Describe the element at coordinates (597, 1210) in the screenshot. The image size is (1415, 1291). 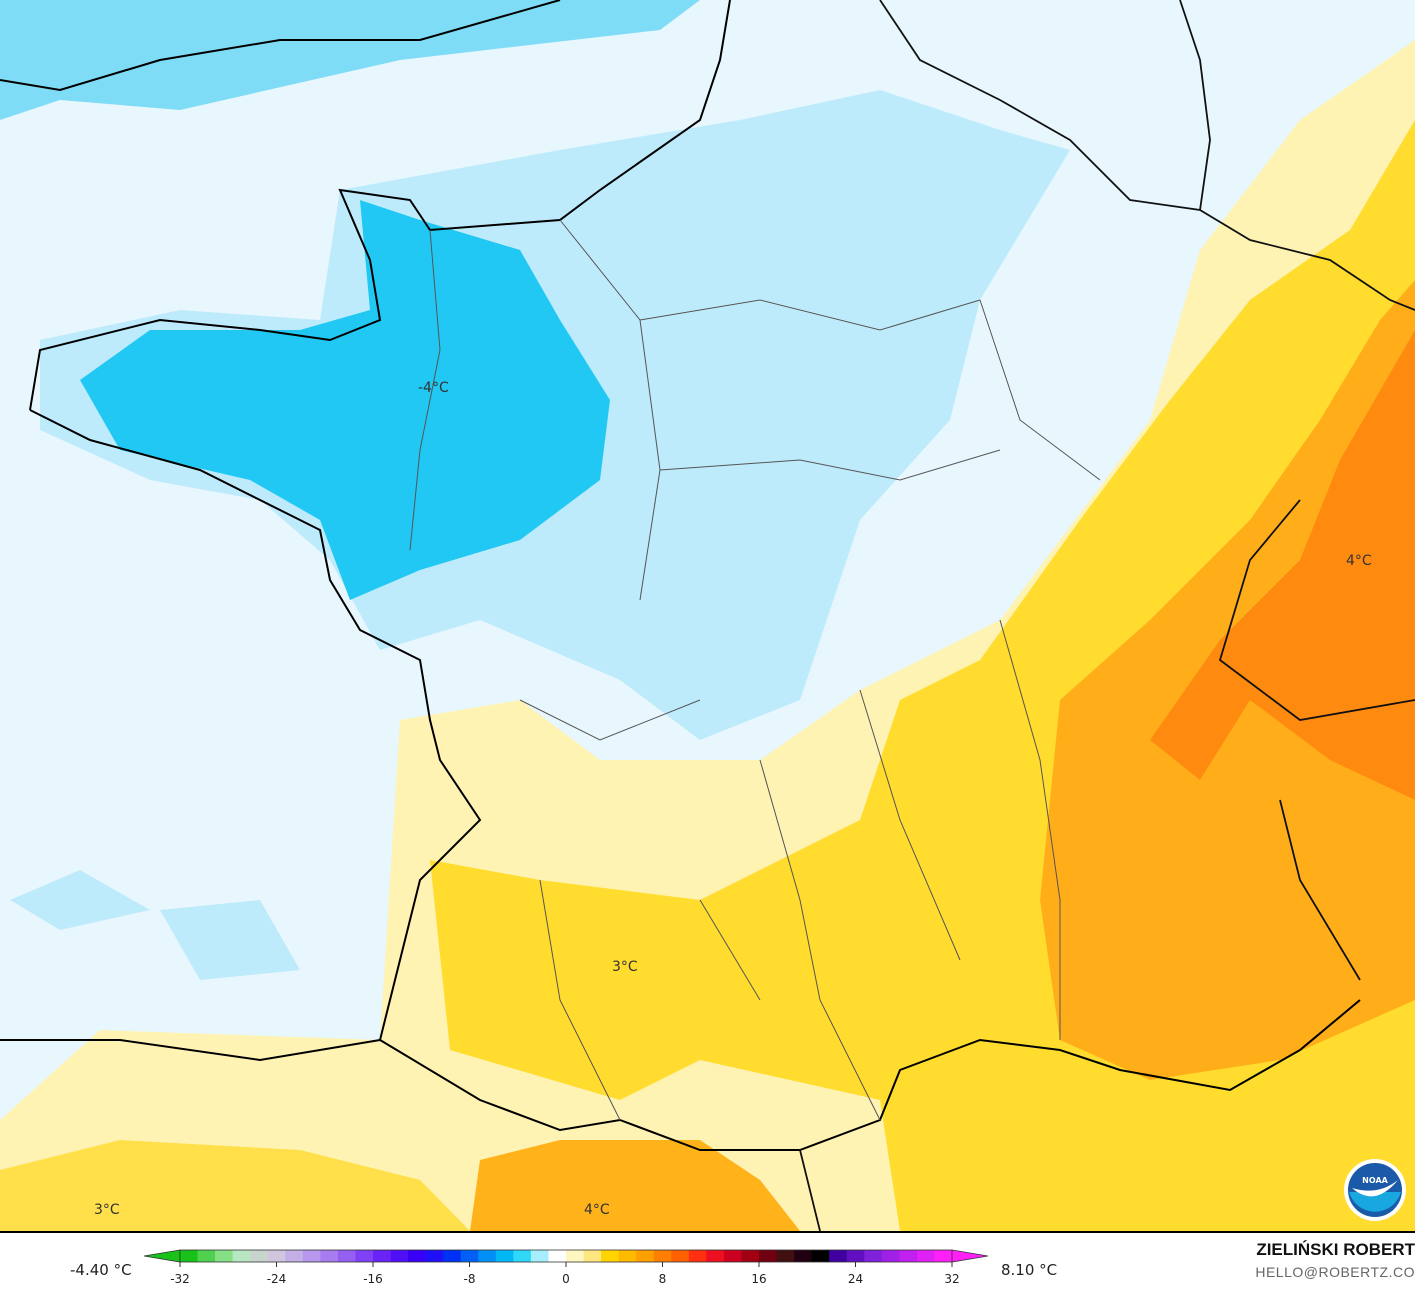
I see `label-pyrenees: 4°C` at that location.